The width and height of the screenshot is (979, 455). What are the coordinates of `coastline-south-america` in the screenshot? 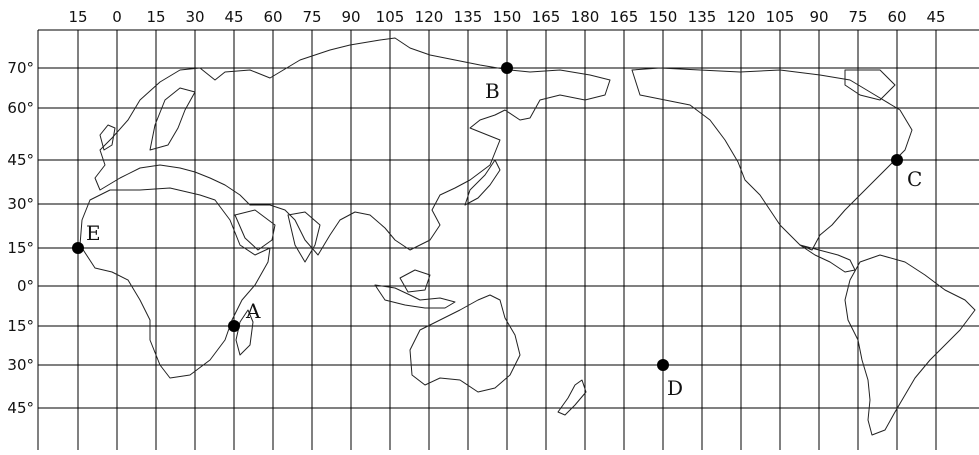 It's located at (910, 345).